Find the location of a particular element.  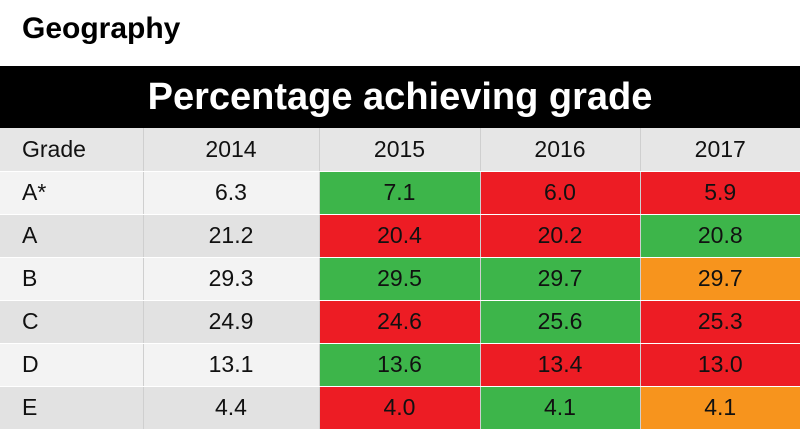

table-row: A 21.2 20.4 20.2 20.8 is located at coordinates (400, 236).